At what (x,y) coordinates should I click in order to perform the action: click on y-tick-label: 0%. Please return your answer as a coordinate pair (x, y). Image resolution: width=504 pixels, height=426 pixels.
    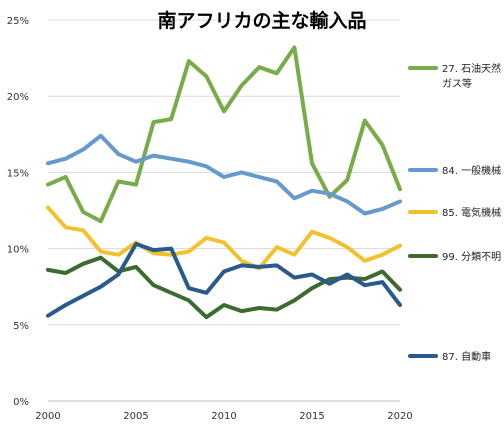
    Looking at the image, I should click on (21, 402).